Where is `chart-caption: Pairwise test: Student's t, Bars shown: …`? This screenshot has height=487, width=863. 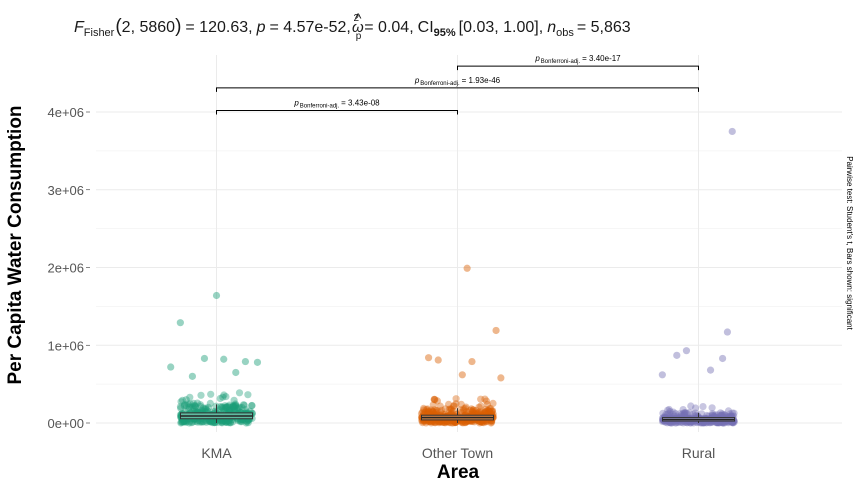 chart-caption: Pairwise test: Student's t, Bars shown: … is located at coordinates (849, 243).